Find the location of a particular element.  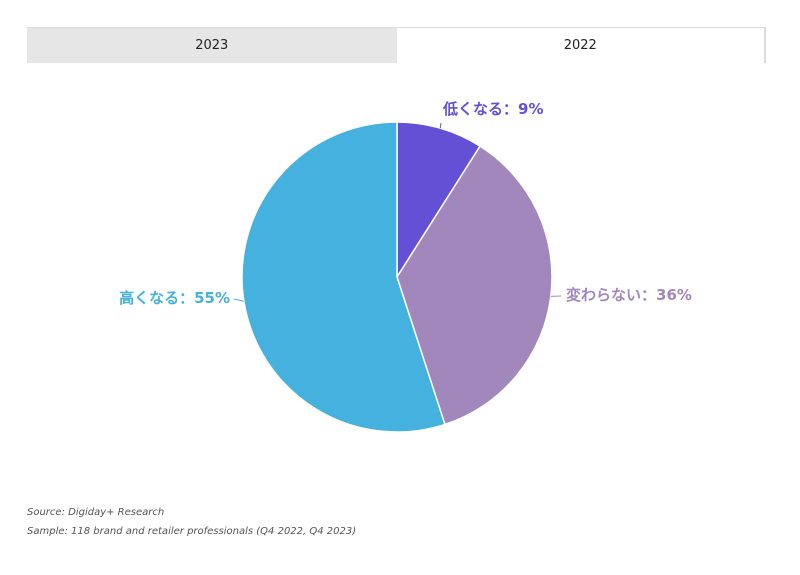

slice-label-1: 変わらない：36% is located at coordinates (629, 295).